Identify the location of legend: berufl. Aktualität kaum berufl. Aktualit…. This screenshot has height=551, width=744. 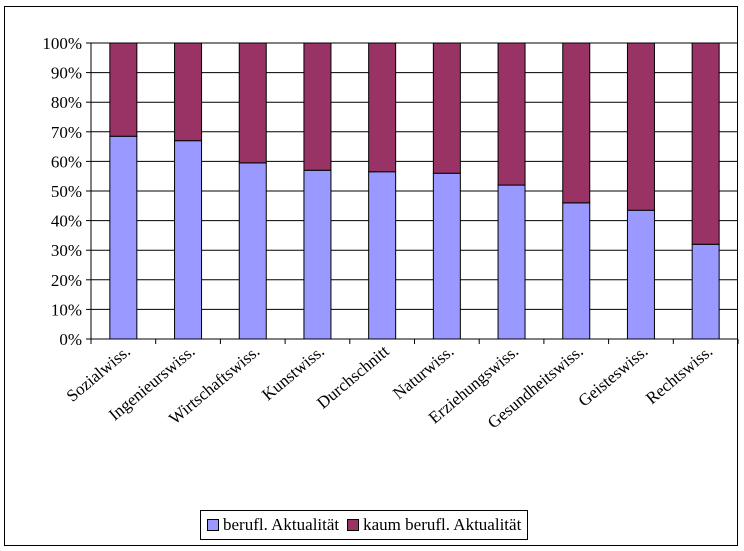
(364, 525).